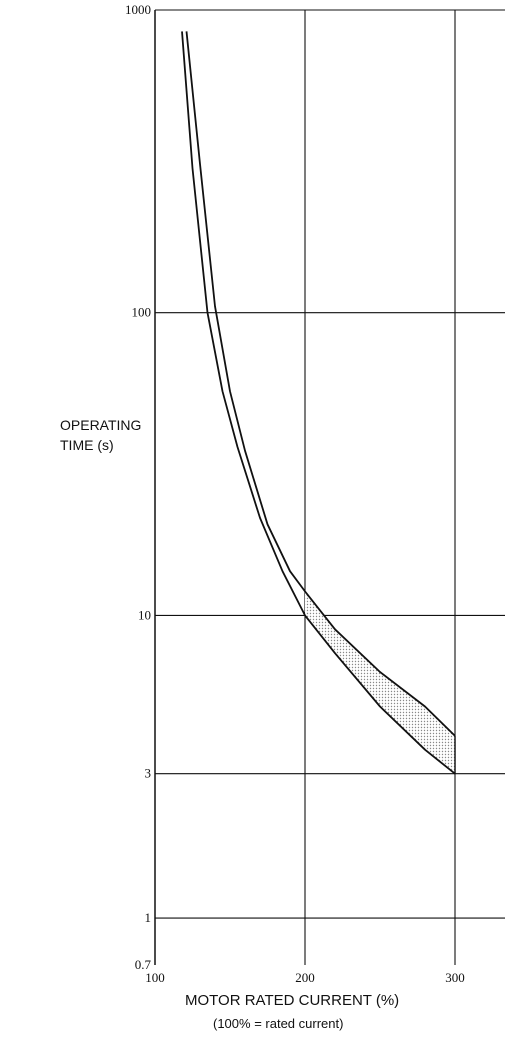 The image size is (505, 1042). What do you see at coordinates (305, 977) in the screenshot?
I see `x-tick-label-200: 200` at bounding box center [305, 977].